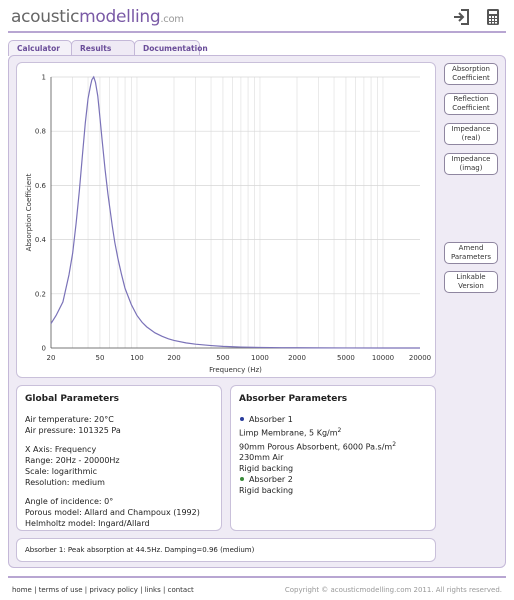 This screenshot has width=514, height=600. What do you see at coordinates (73, 430) in the screenshot?
I see `air-pressure: Air pressure: 101325 Pa` at bounding box center [73, 430].